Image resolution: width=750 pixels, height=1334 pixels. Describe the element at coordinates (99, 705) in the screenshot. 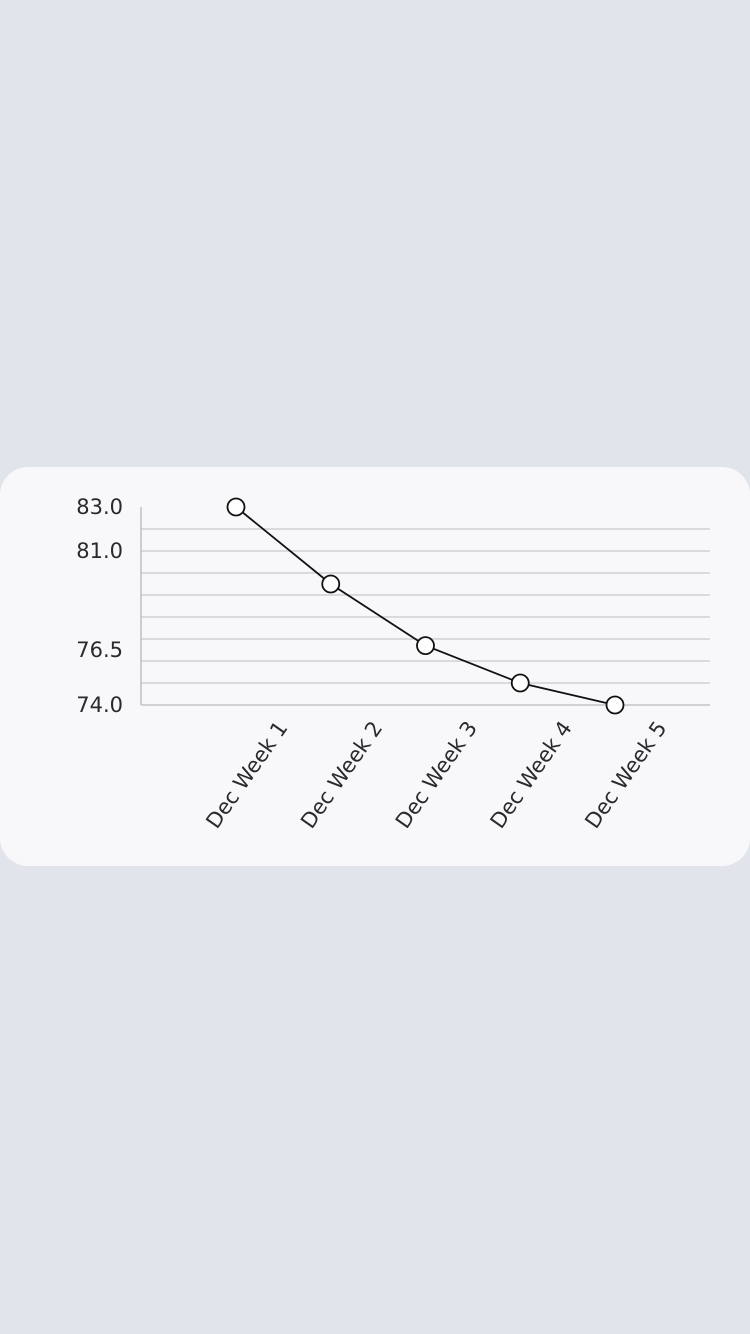

I see `y-tick-label: 74.0` at that location.